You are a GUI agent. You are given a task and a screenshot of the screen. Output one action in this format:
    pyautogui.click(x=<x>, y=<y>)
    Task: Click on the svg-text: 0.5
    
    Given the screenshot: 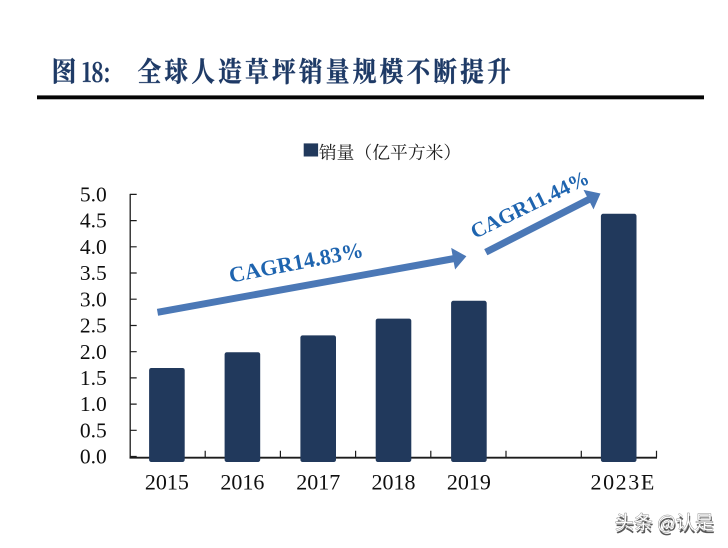 What is the action you would take?
    pyautogui.click(x=93, y=430)
    